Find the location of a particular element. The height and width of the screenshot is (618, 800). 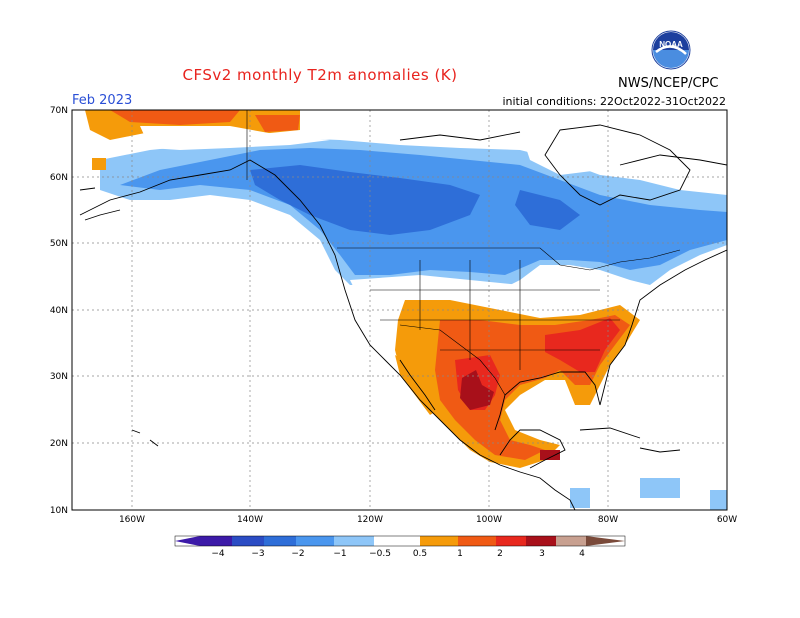

warm-anomaly-extreme is located at coordinates (477, 390).